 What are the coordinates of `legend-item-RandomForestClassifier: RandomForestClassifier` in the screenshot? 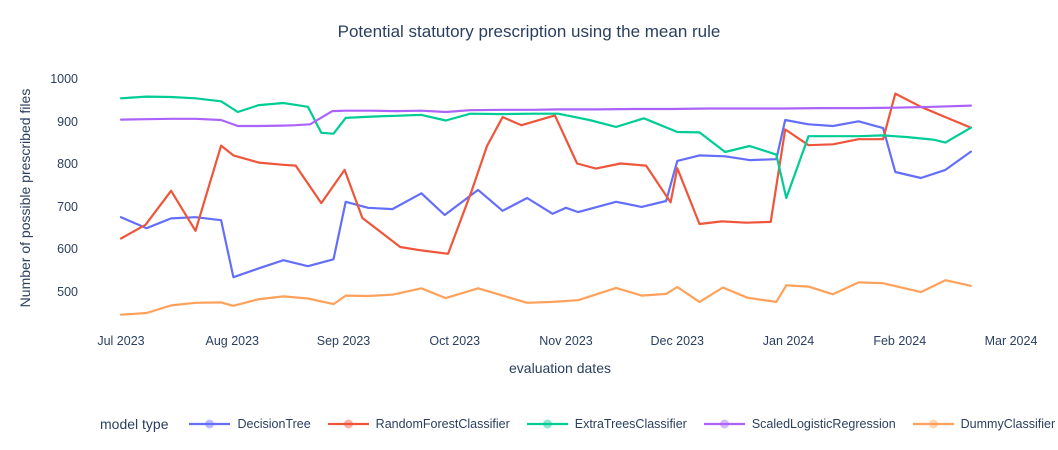 It's located at (418, 424).